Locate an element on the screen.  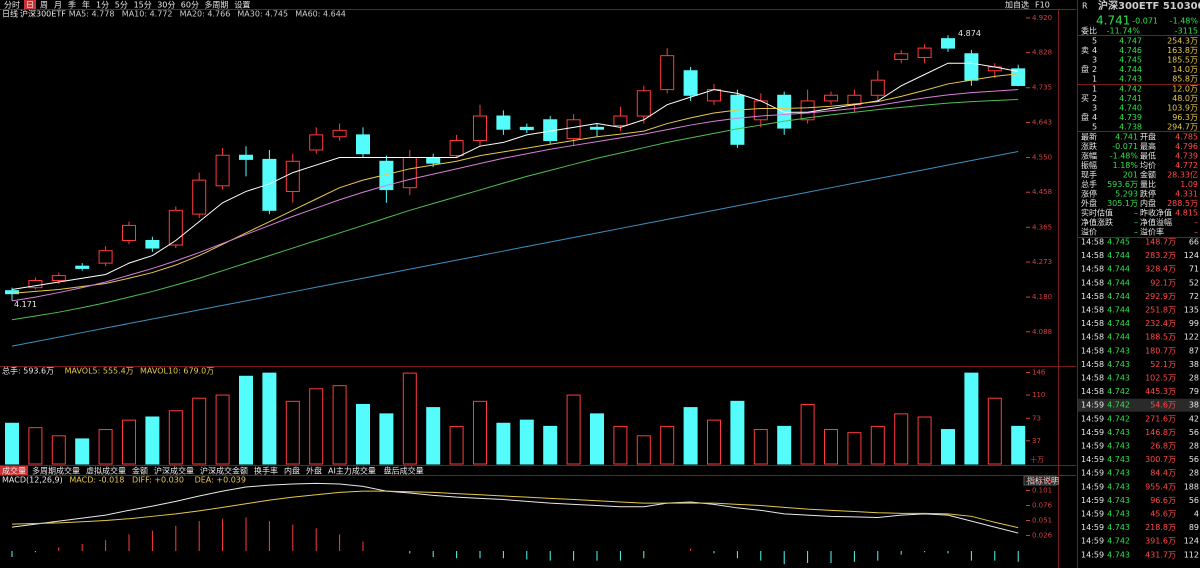
stat-value: 1.09 is located at coordinates (1189, 184).